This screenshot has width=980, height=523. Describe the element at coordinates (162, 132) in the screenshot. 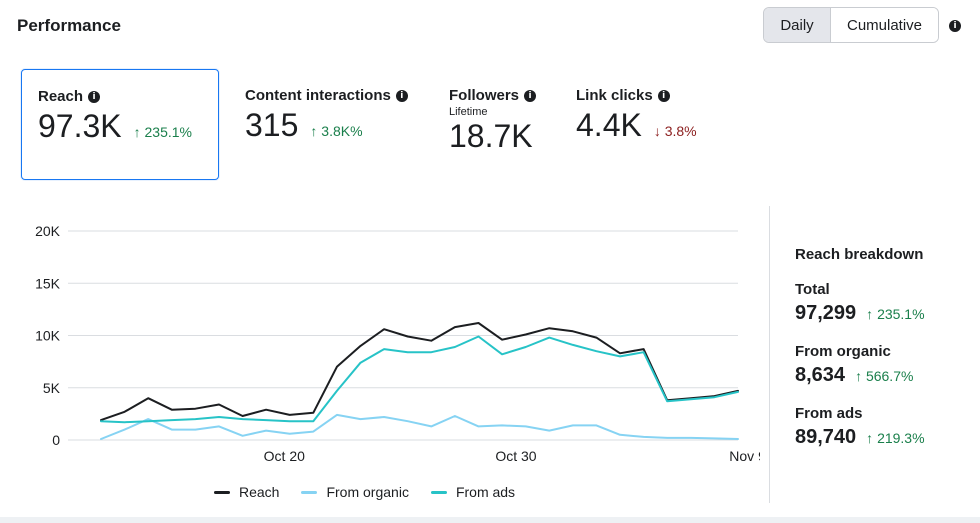

I see `metric-change: ↑ 235.1%` at that location.